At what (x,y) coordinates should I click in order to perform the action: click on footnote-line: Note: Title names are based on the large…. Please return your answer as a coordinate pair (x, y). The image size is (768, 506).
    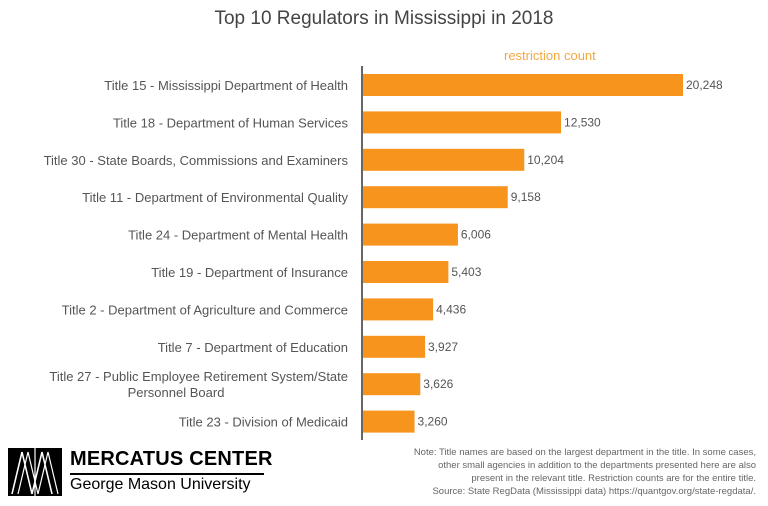
    Looking at the image, I should click on (584, 452).